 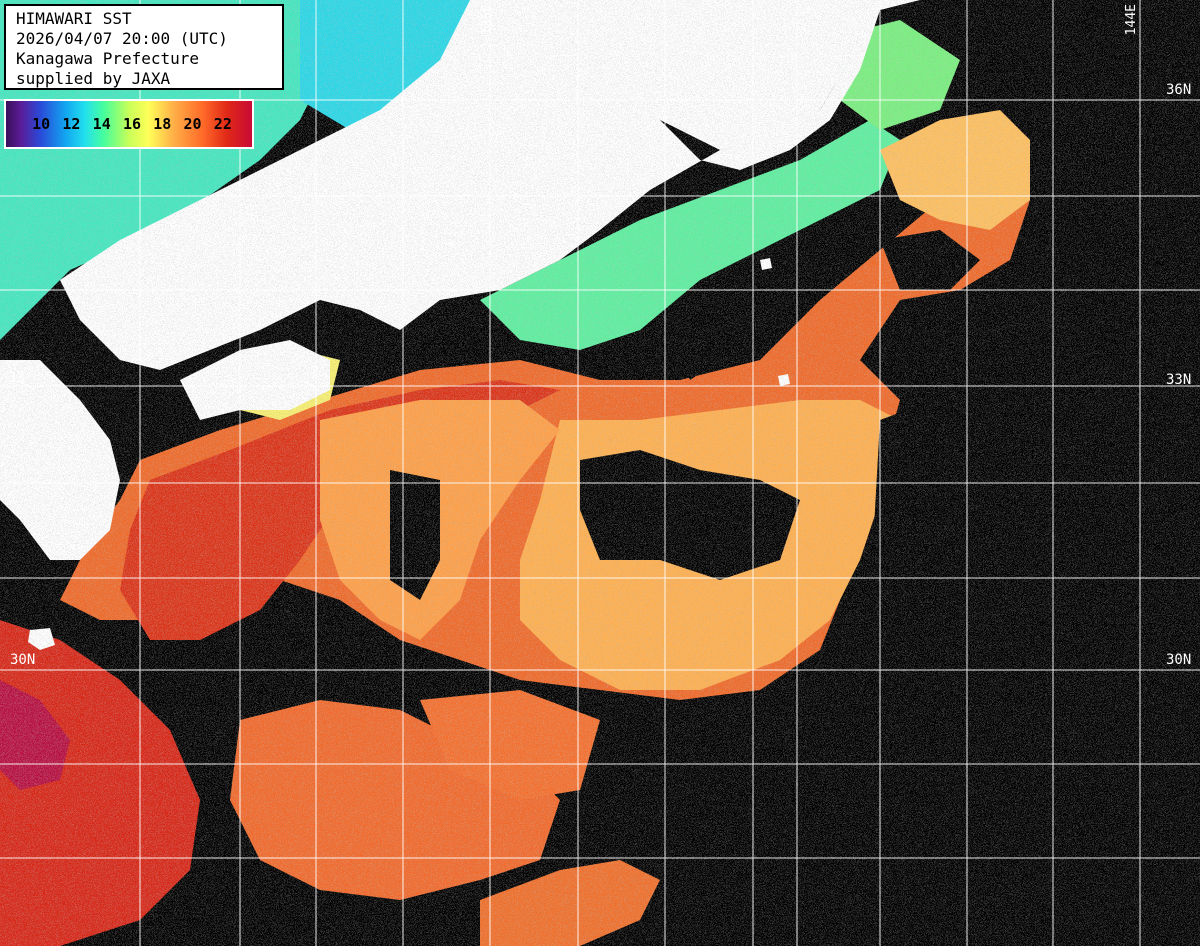 I want to click on map-credit: supplied by JAXA, so click(x=93, y=78).